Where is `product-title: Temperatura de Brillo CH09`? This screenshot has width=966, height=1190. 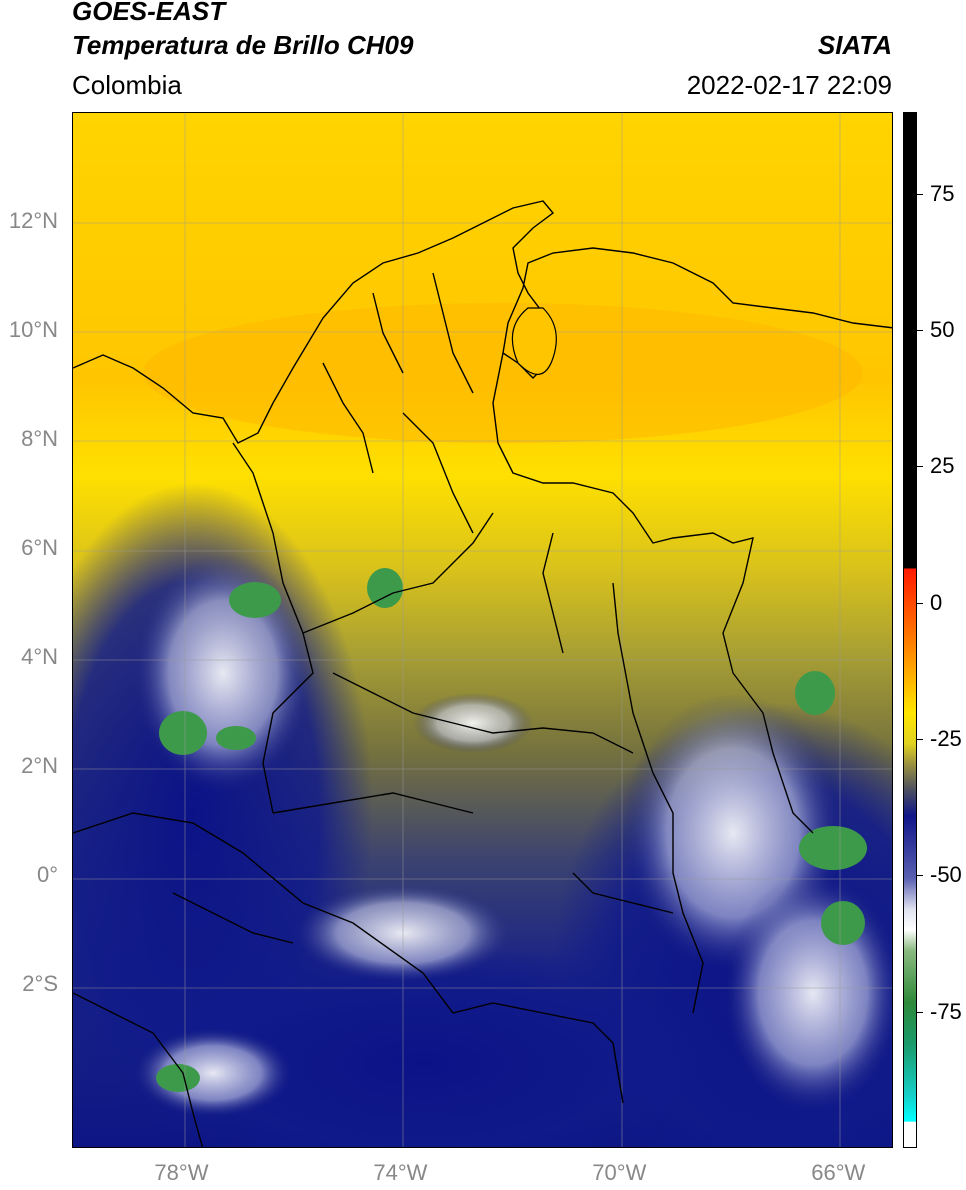
product-title: Temperatura de Brillo CH09 is located at coordinates (243, 45).